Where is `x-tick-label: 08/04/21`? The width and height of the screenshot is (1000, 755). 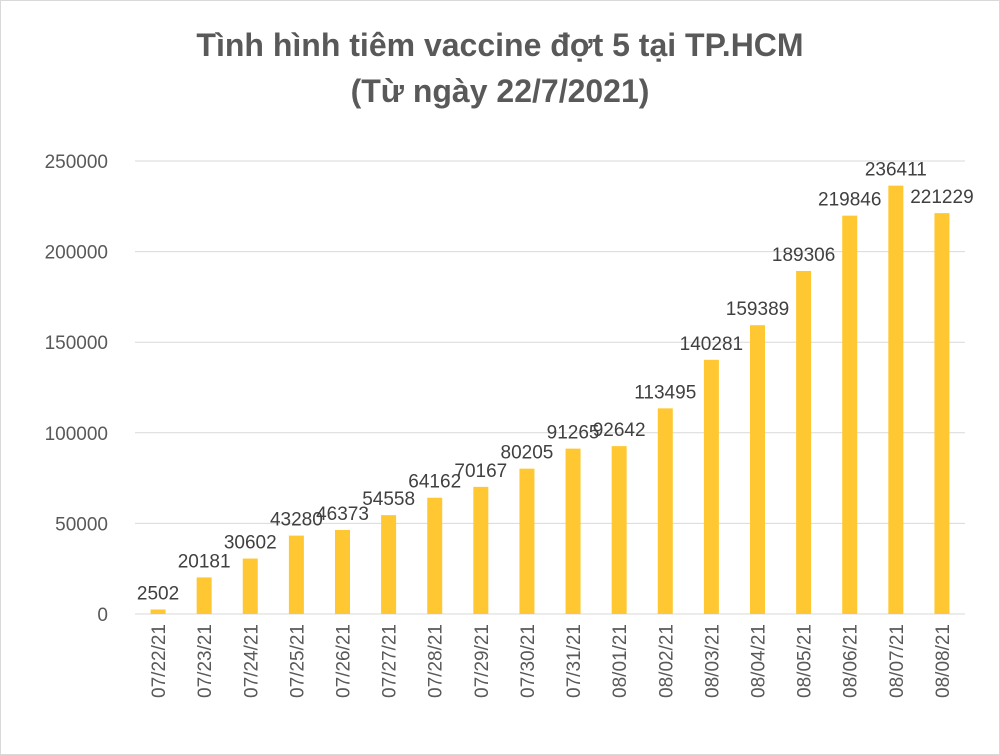
x-tick-label: 08/04/21 is located at coordinates (759, 661).